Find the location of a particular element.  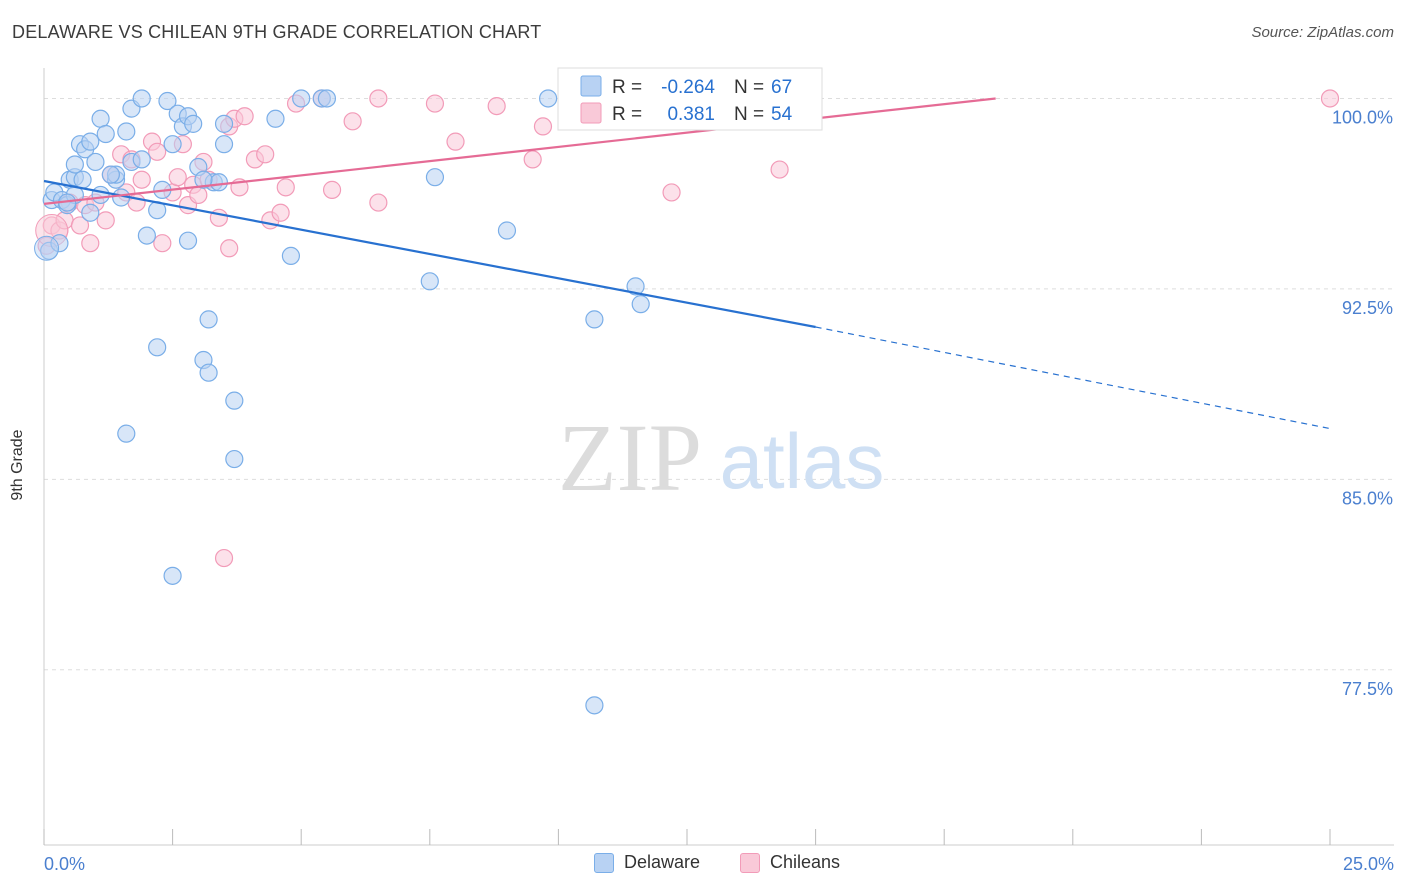

legend-label-chileans: Chileans is located at coordinates (805, 862).